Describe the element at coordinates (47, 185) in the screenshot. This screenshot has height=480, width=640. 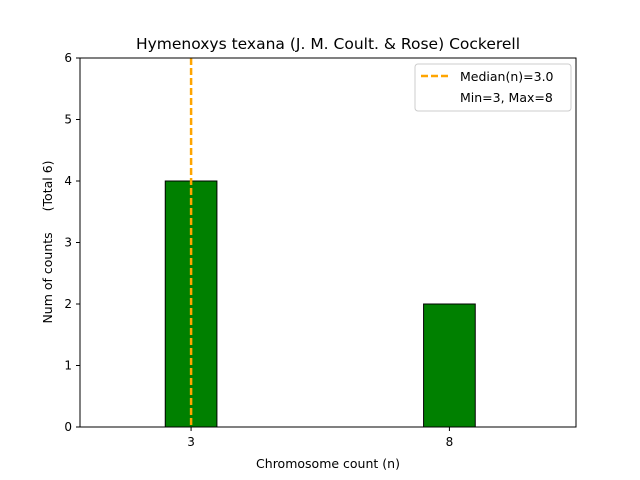
I see `y-axis-label-total: (Total 6)` at that location.